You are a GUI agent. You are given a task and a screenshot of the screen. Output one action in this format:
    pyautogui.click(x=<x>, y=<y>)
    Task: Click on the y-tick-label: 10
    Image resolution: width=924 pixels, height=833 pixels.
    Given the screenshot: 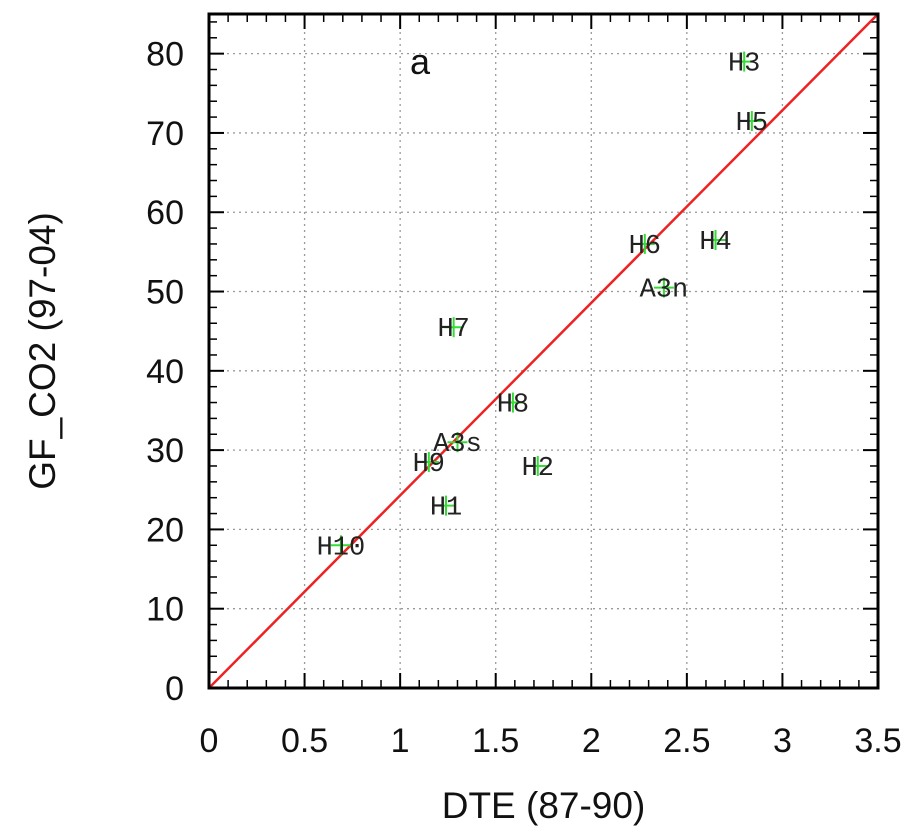 What is the action you would take?
    pyautogui.click(x=165, y=610)
    